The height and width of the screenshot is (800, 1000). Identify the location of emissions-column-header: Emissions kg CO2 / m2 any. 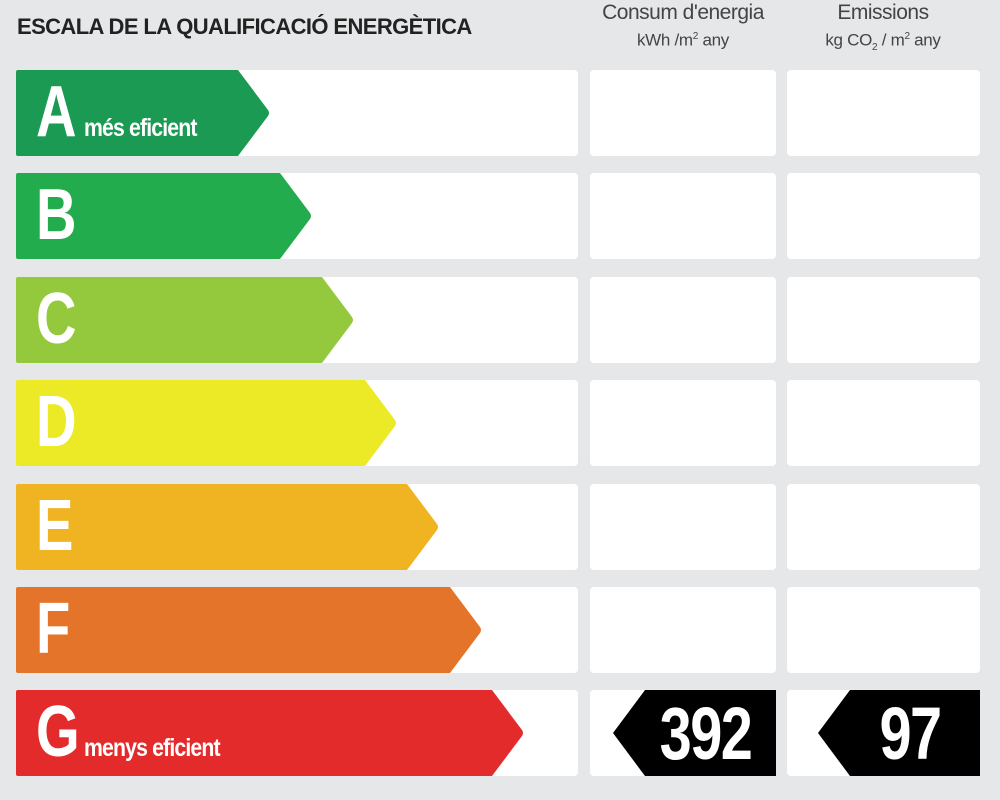
(883, 29).